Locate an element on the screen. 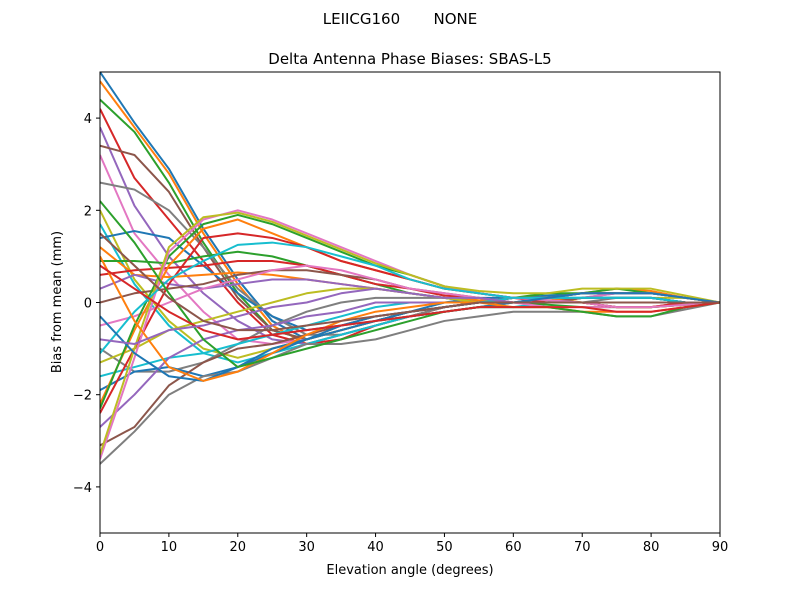  y-tick-label: 4 is located at coordinates (88, 119).